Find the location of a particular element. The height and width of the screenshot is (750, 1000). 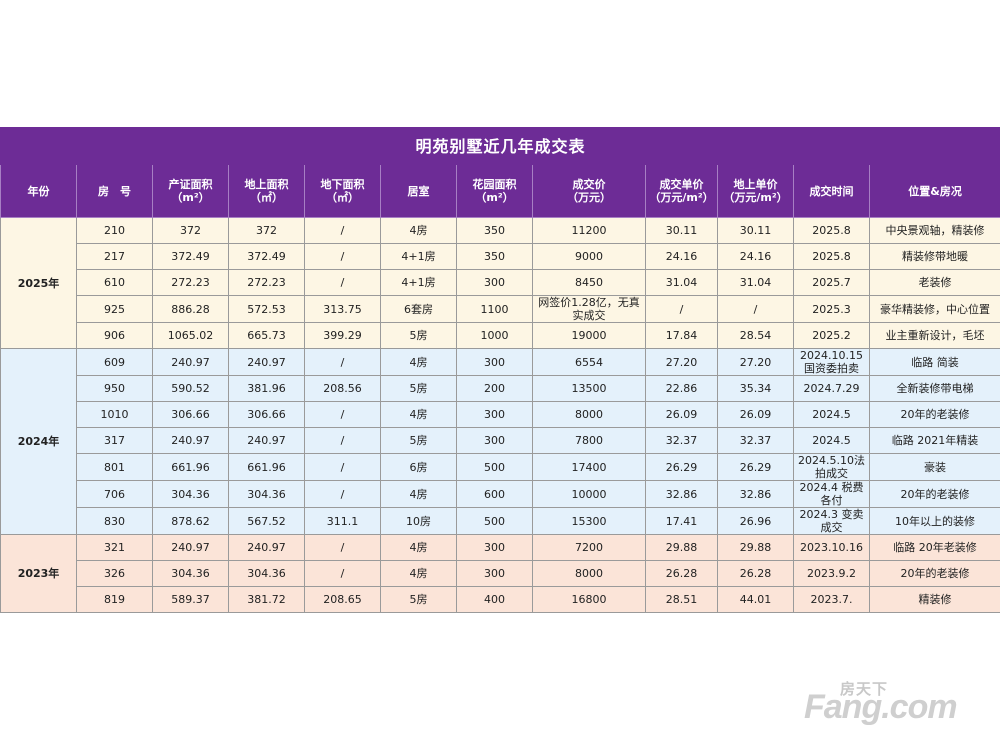

header-garden-area: 花园面积 （m²） is located at coordinates (494, 191).